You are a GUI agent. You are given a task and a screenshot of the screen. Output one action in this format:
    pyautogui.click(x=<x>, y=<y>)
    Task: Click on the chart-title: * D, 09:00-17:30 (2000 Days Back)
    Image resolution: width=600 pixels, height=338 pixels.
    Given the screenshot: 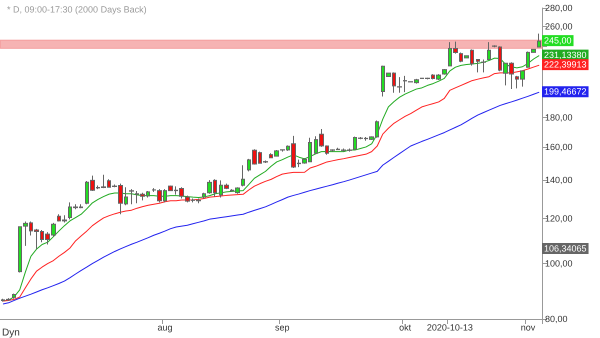 What is the action you would take?
    pyautogui.click(x=77, y=9)
    